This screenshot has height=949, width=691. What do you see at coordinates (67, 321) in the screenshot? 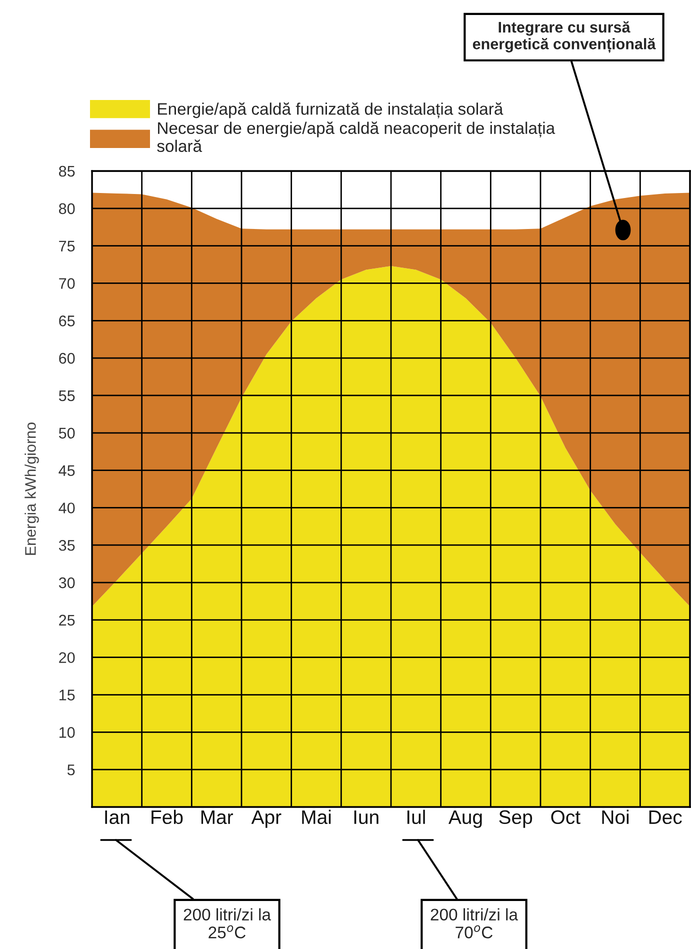
I see `y-tick-label: 65` at bounding box center [67, 321].